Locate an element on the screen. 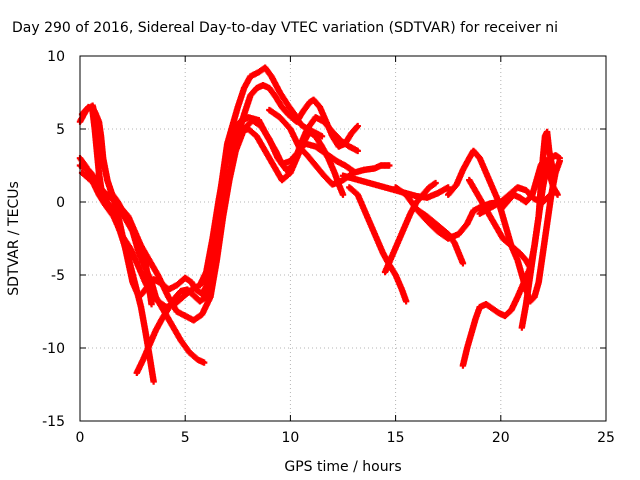 This screenshot has height=480, width=640. x-tick-label: 10 is located at coordinates (290, 438).